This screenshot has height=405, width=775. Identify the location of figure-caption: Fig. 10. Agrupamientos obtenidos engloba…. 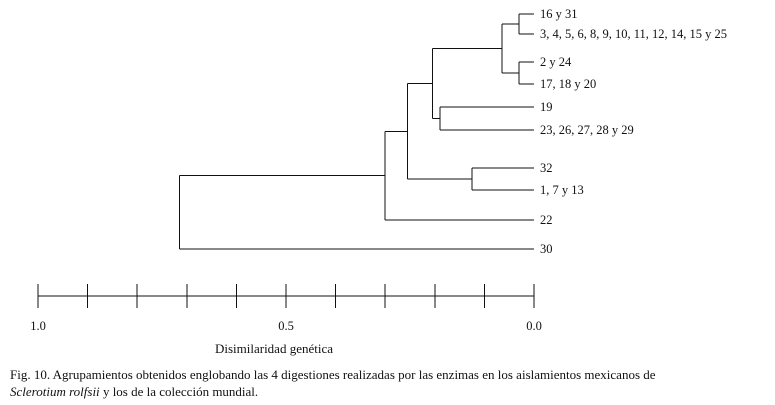
(390, 383).